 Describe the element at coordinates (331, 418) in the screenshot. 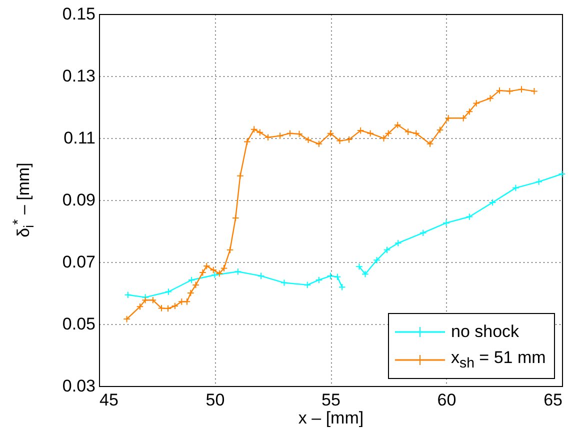

I see `x-axis-title: x – [mm]` at that location.